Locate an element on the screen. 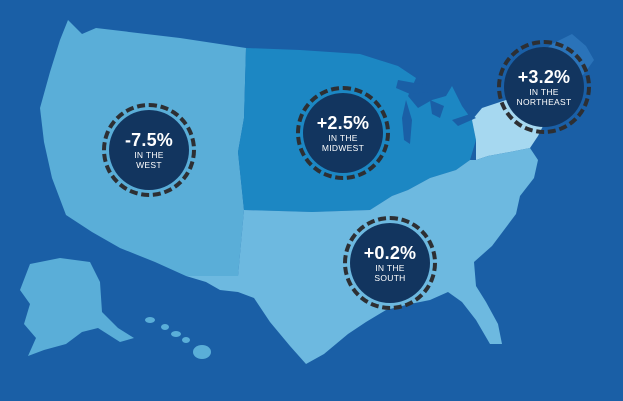 This screenshot has width=623, height=401. northeast-change-value: +3.2% is located at coordinates (544, 77).